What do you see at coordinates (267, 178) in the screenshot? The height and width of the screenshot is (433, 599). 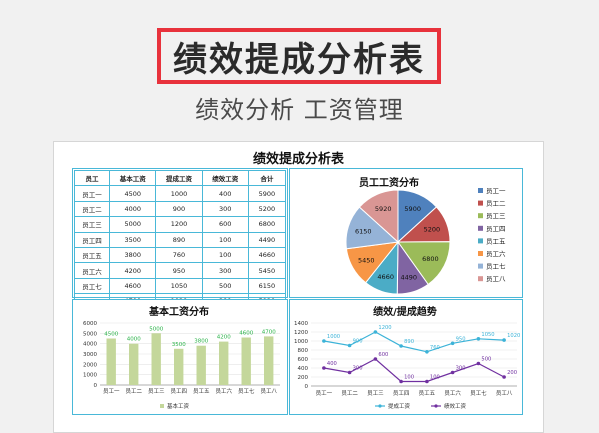 I see `table-header-cell: 合计` at bounding box center [267, 178].